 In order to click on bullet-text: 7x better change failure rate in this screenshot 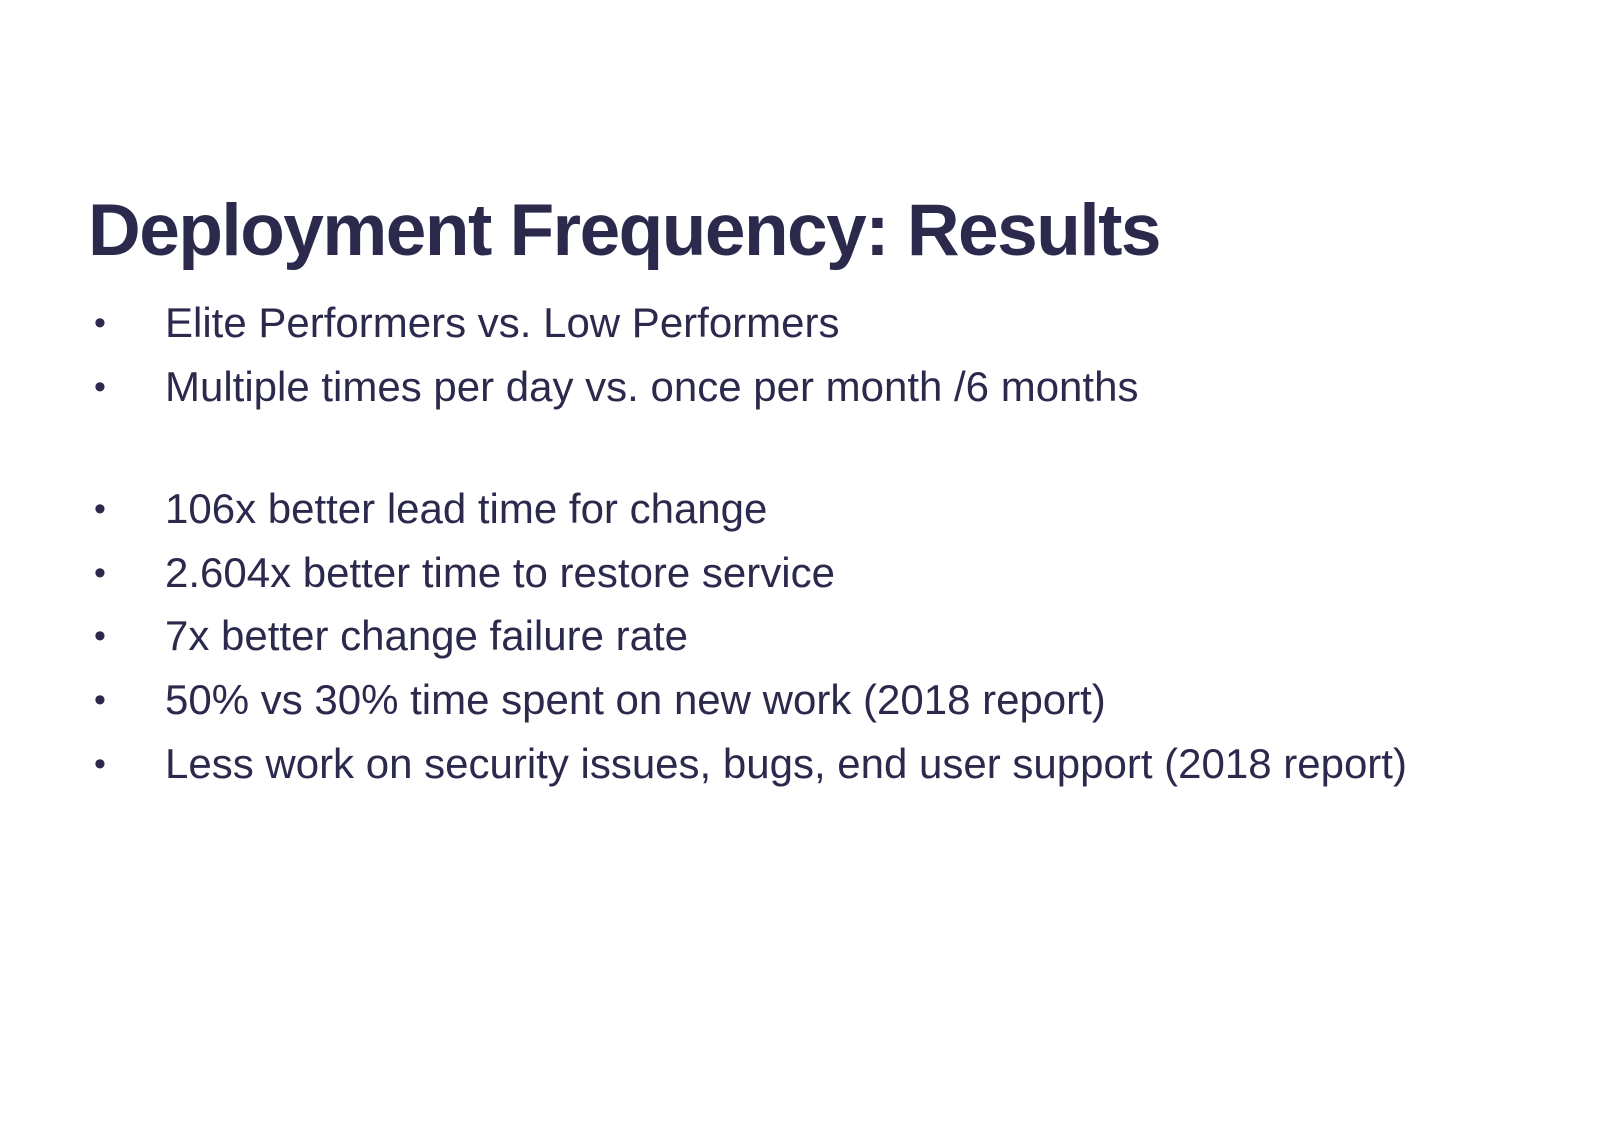, I will do `click(426, 636)`.